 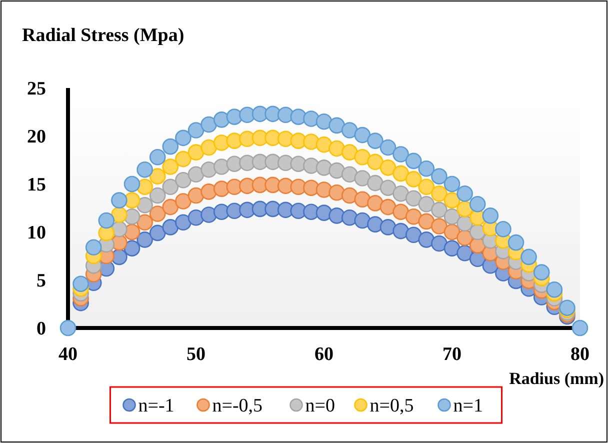 What do you see at coordinates (103, 35) in the screenshot?
I see `chart-title: Radial Stress (Mpa)` at bounding box center [103, 35].